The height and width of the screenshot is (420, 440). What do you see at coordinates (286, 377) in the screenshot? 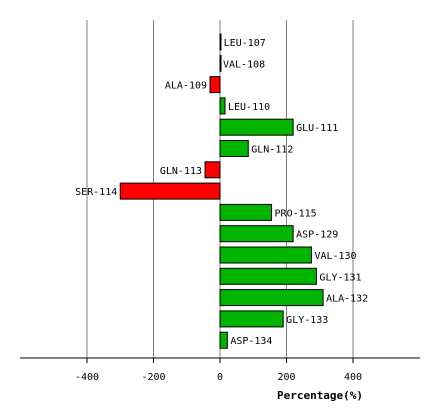
I see `x-tick-label: 200` at bounding box center [286, 377].